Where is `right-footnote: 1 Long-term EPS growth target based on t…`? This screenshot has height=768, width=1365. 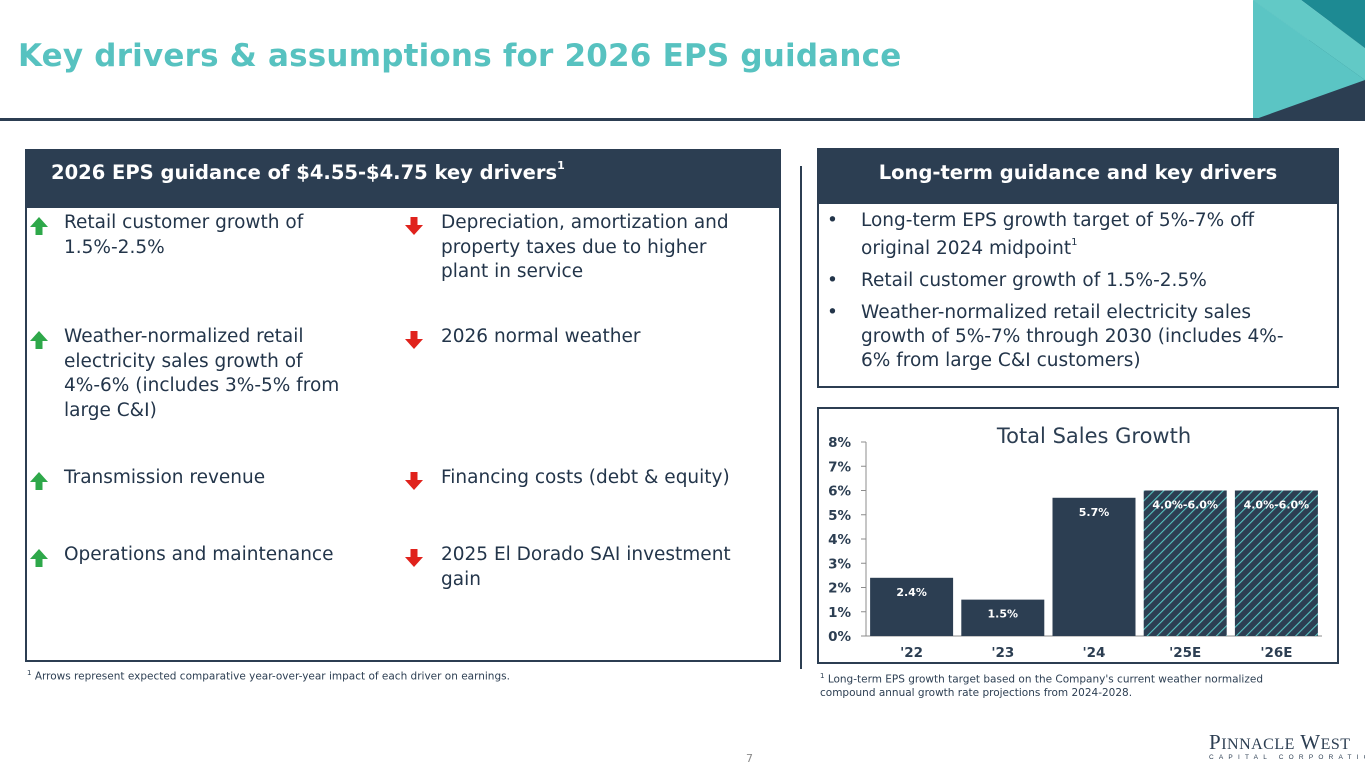
right-footnote: 1 Long-term EPS growth target based on t… is located at coordinates (1041, 685).